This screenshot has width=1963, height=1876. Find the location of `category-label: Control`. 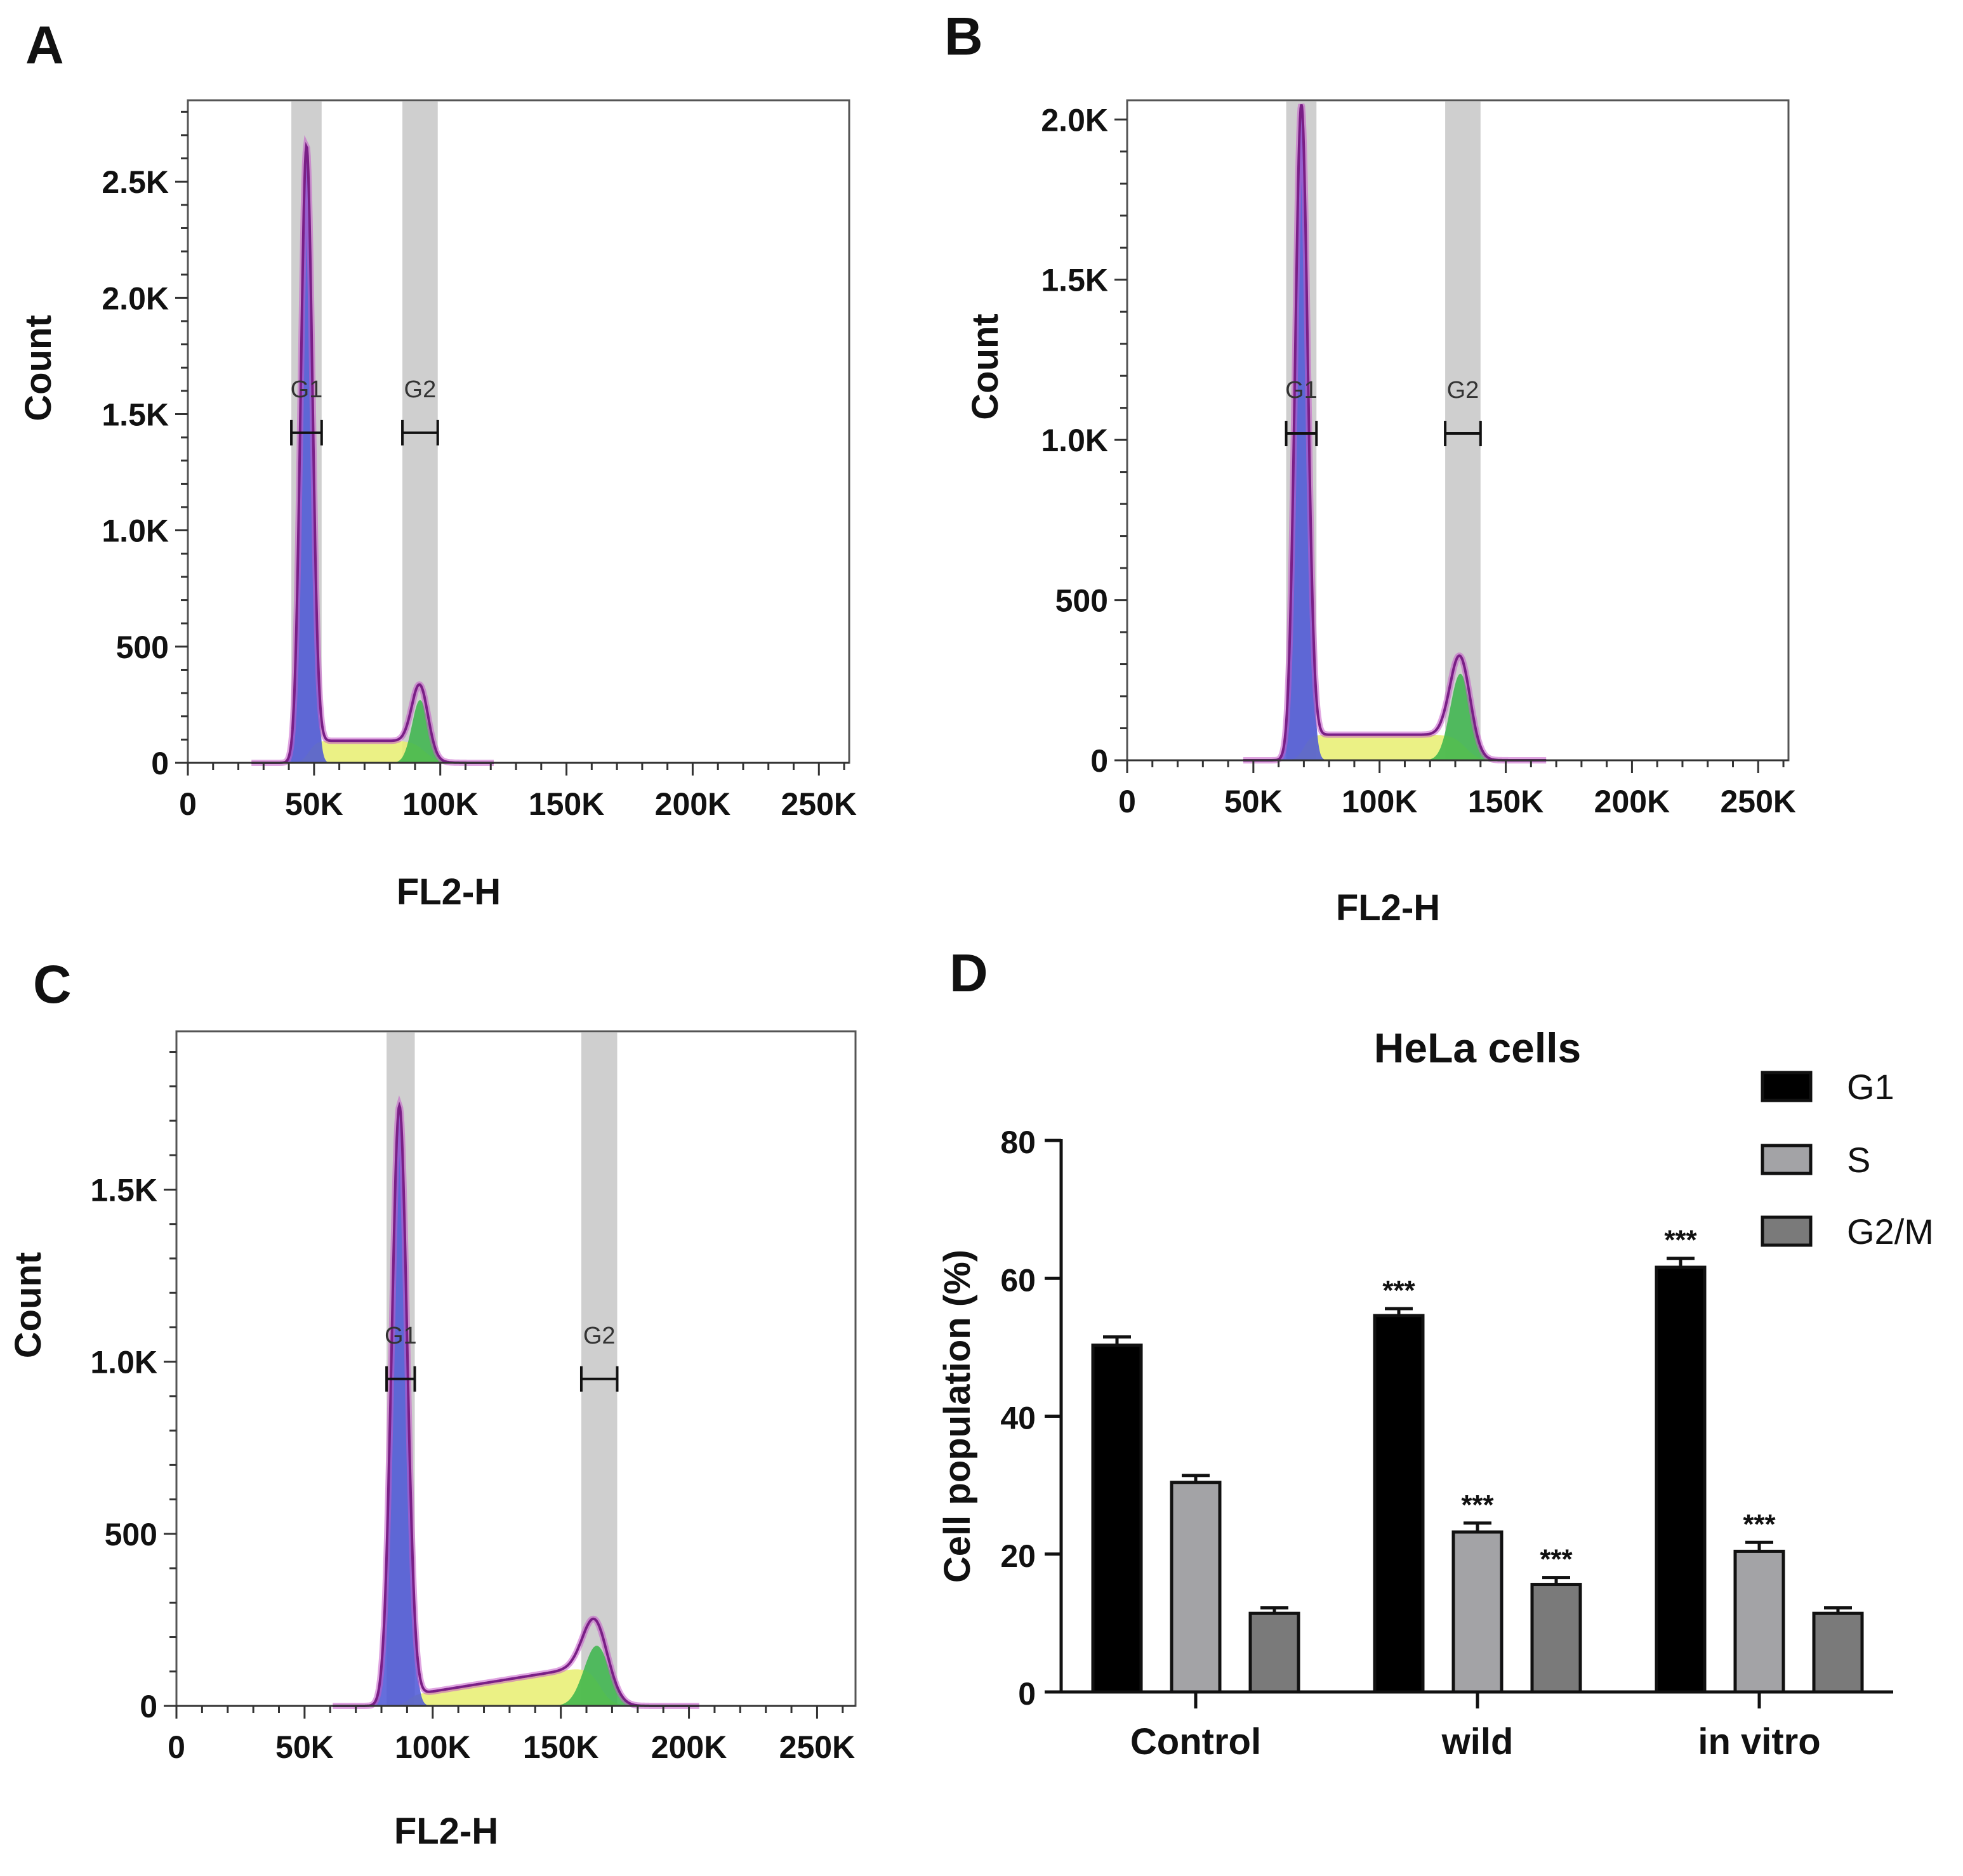

category-label: Control is located at coordinates (1195, 1742).